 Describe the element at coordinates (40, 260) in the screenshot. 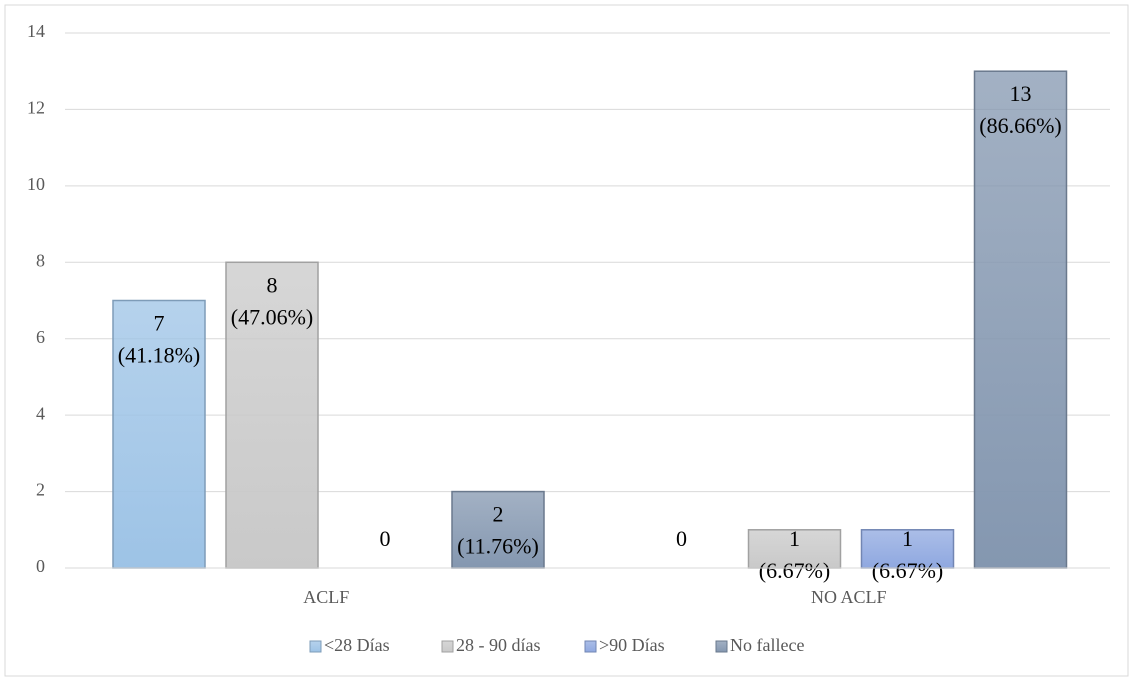

I see `y-tick-label: 8` at that location.